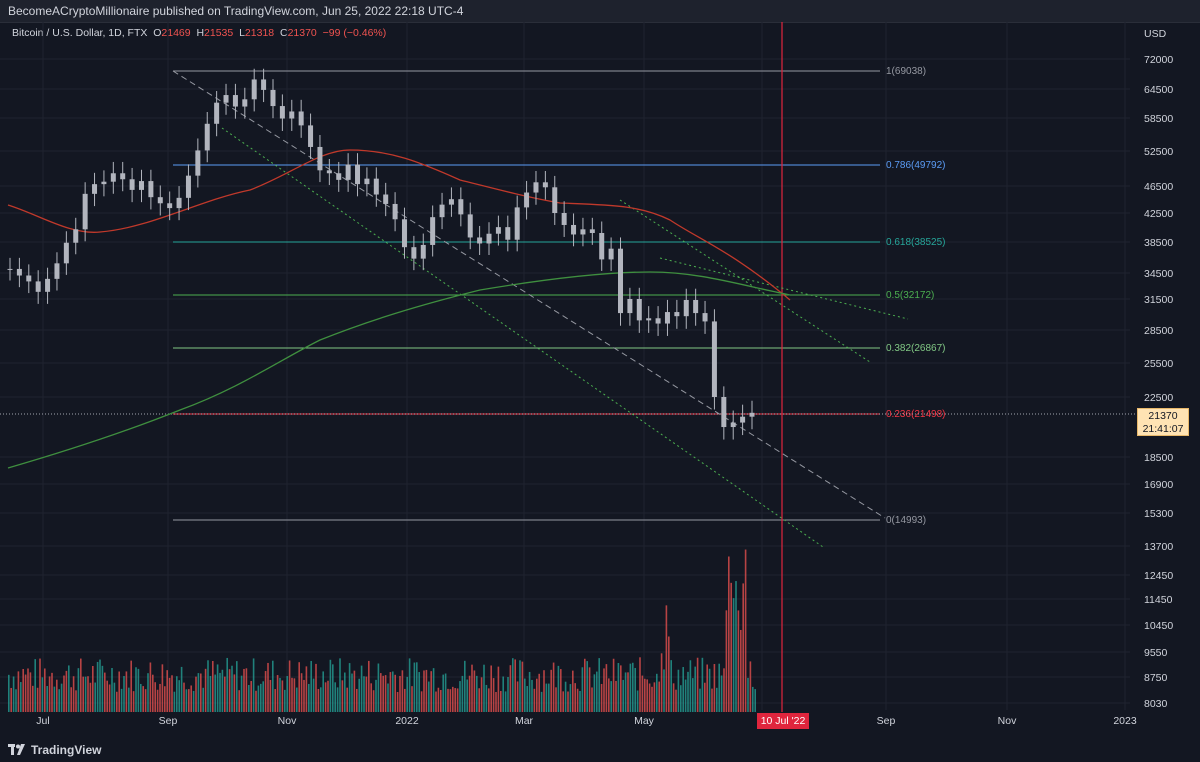  Describe the element at coordinates (1158, 214) in the screenshot. I see `price-tick-label: 42500` at that location.